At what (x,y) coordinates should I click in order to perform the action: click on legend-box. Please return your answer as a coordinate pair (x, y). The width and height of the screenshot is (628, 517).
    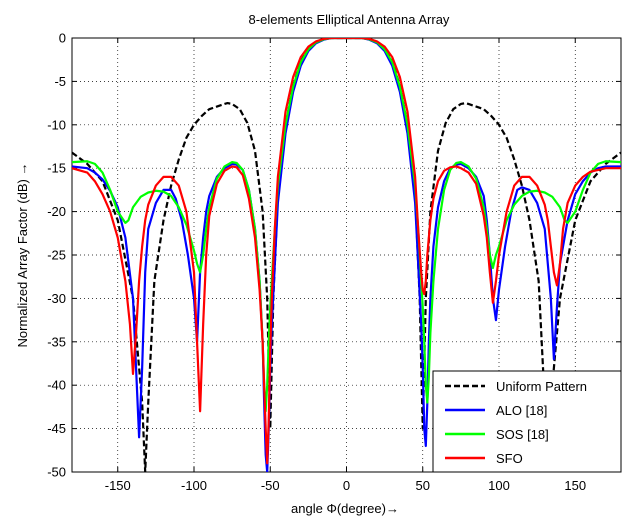
    Looking at the image, I should click on (527, 421).